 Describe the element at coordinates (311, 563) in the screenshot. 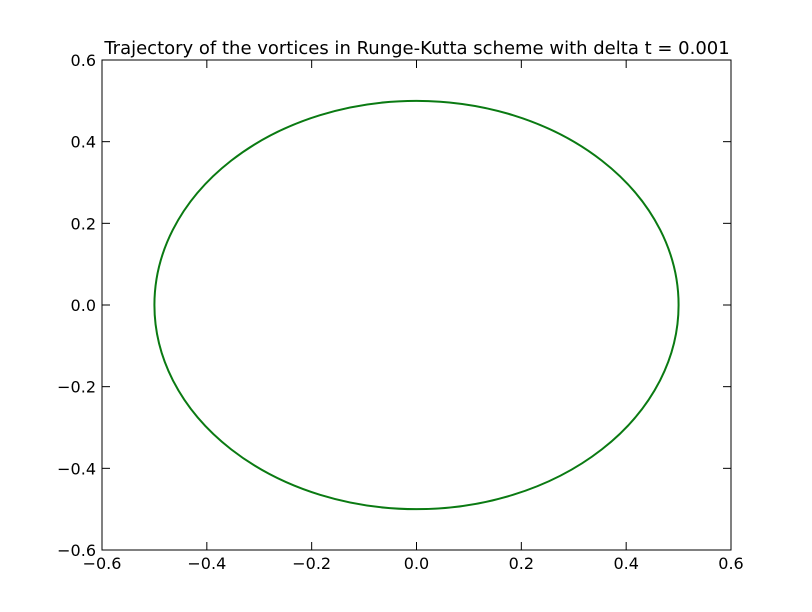

I see `x-tick-label: −0.2` at that location.